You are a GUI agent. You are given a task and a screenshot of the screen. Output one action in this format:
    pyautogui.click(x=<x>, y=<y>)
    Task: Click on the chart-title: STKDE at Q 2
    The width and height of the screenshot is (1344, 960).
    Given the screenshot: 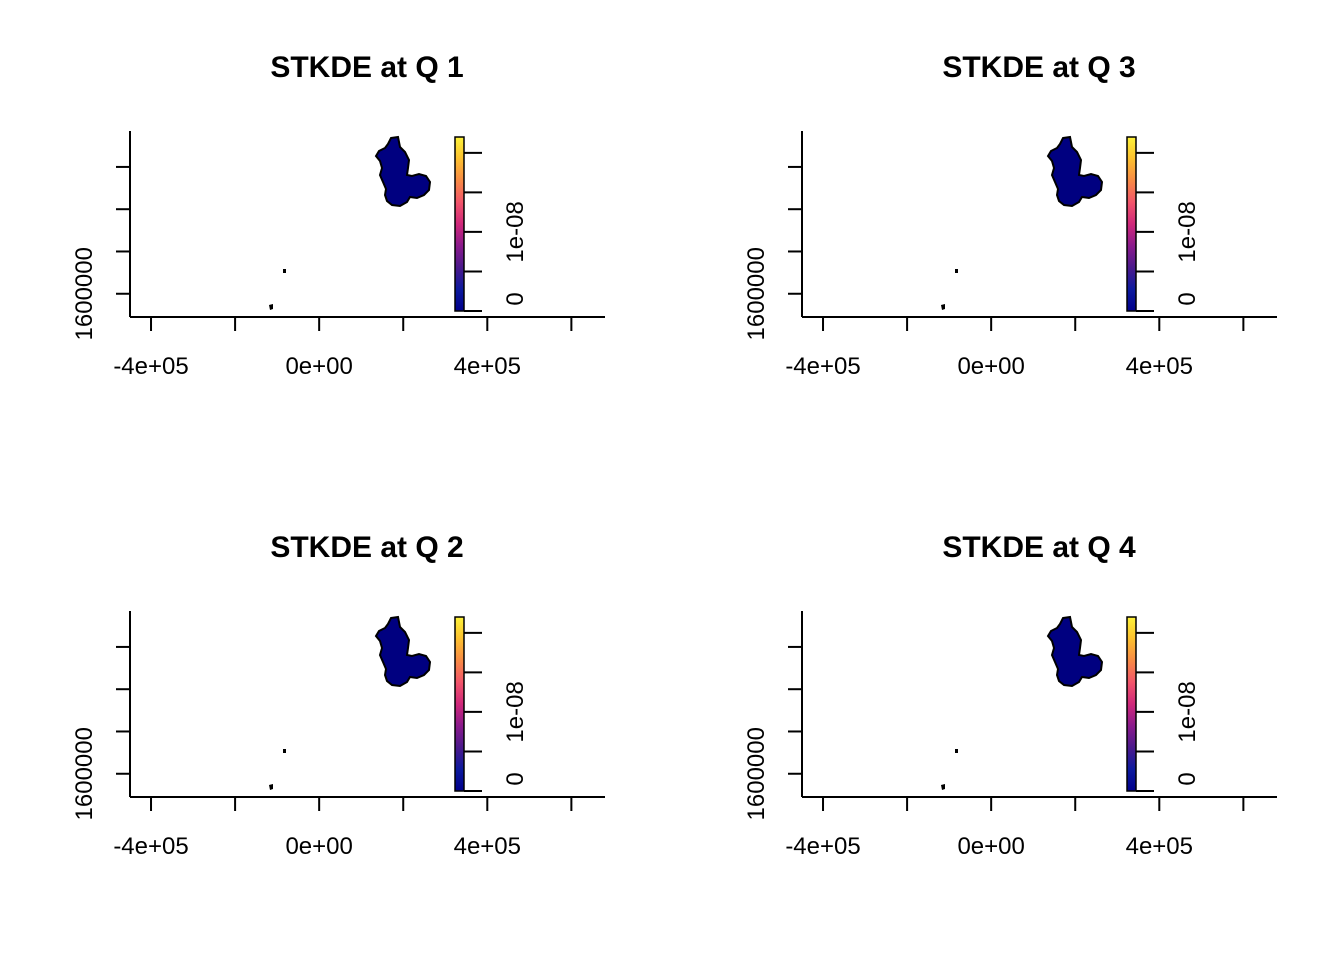 What is the action you would take?
    pyautogui.click(x=366, y=547)
    